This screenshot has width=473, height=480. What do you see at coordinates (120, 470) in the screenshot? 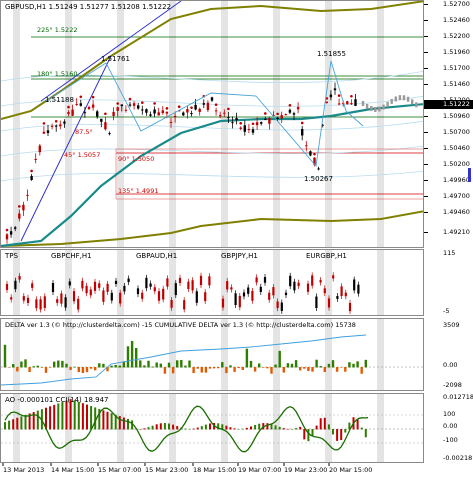
I see `time-axis-label: 15 Mar 07:00` at bounding box center [120, 470].